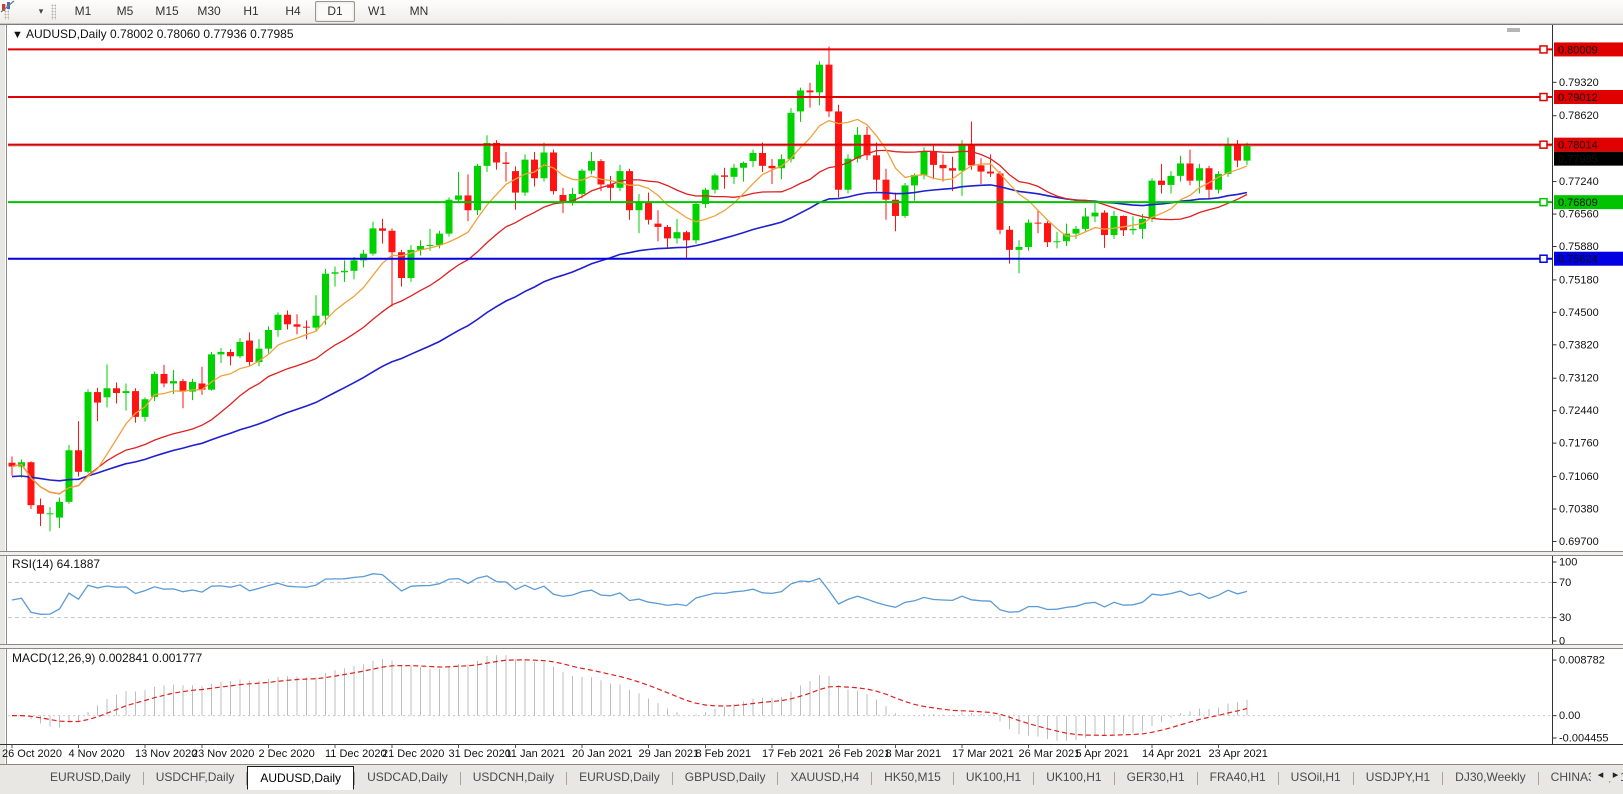 The image size is (1623, 794). Describe the element at coordinates (1579, 247) in the screenshot. I see `price-axis-tick: 0.75880` at that location.